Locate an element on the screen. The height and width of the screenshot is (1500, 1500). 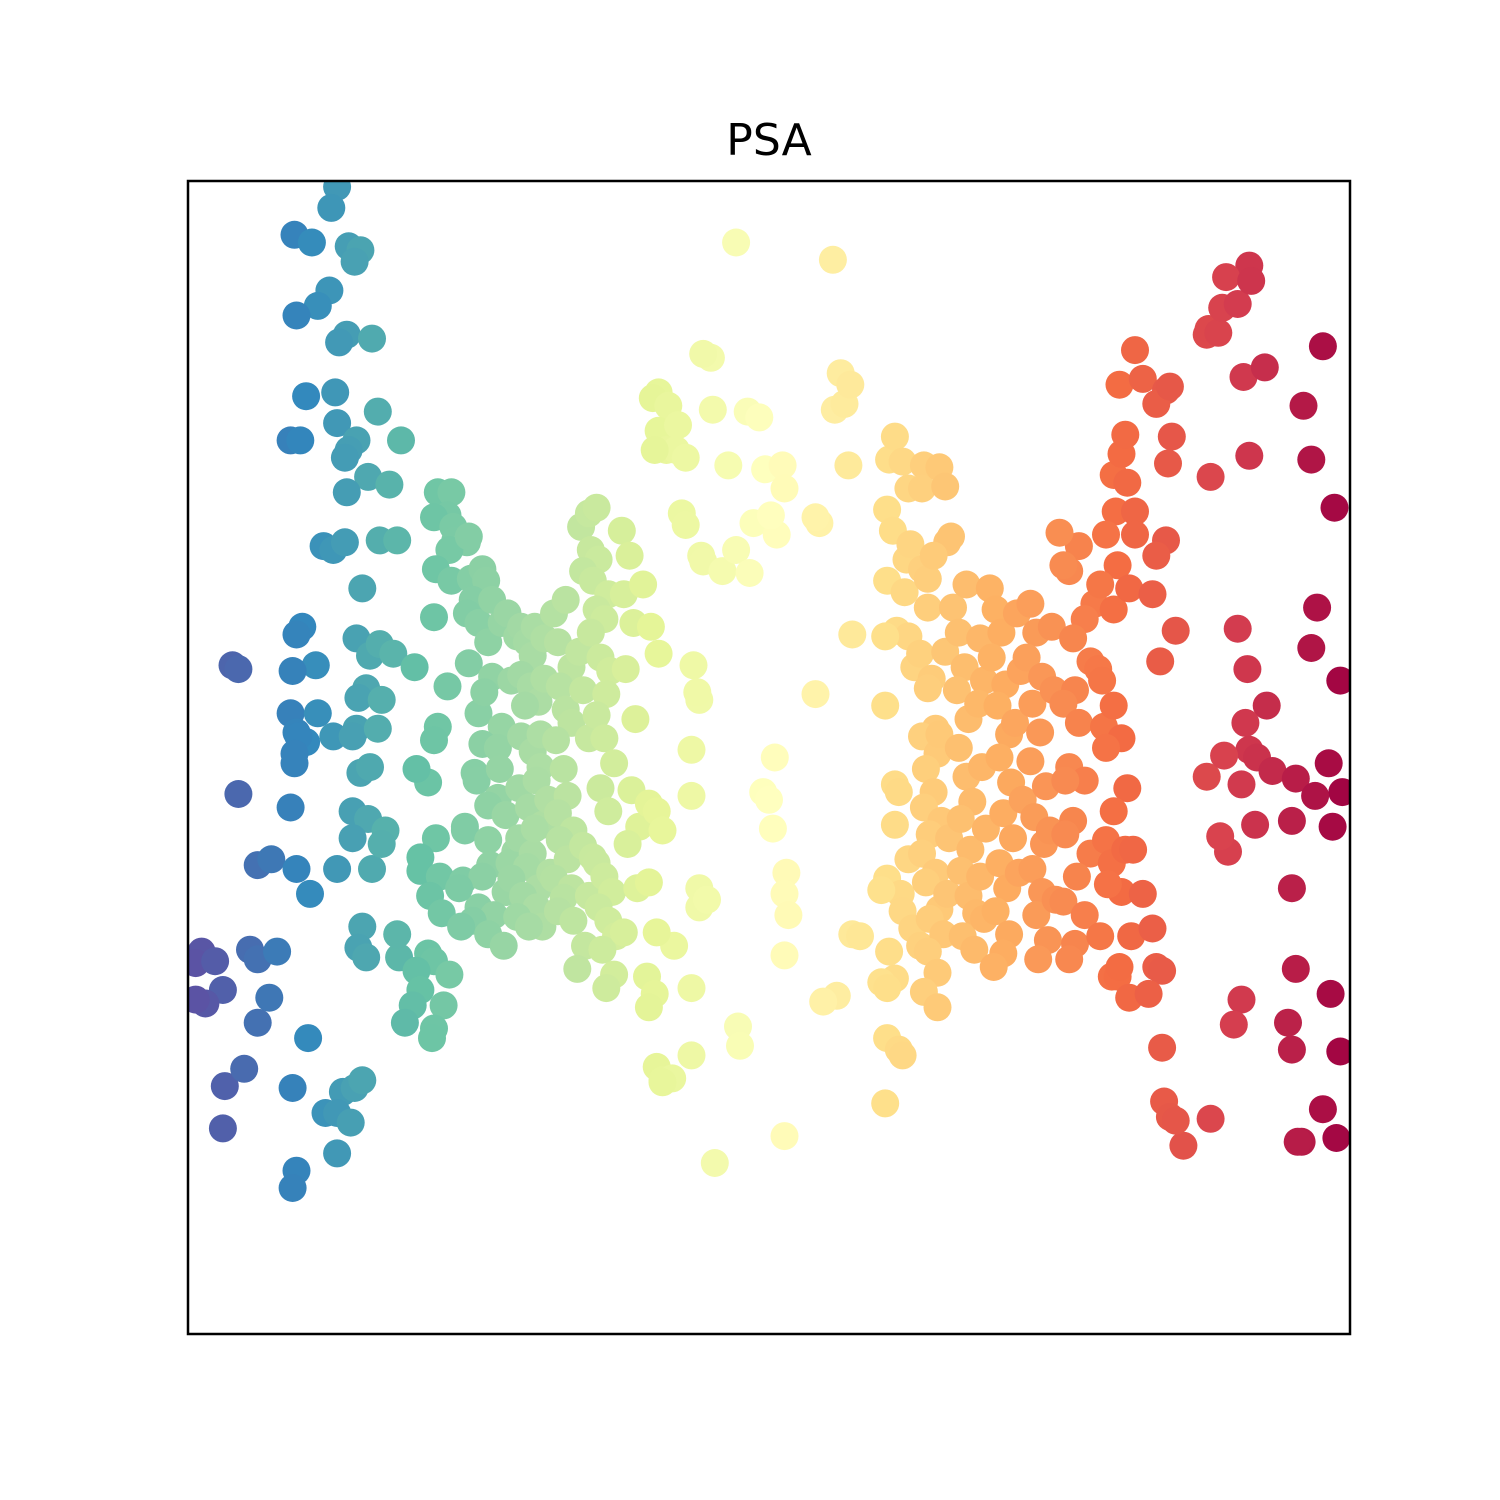
chart-title: PSA is located at coordinates (768, 140).